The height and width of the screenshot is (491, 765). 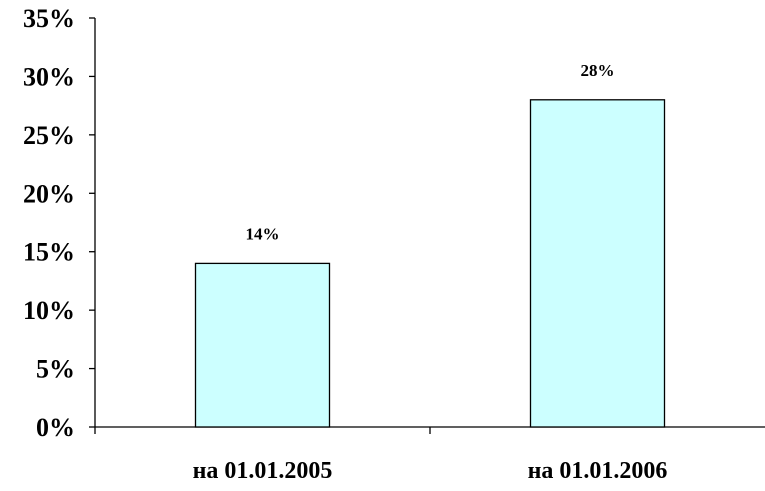 I want to click on y-tick-label: 35%, so click(x=49, y=18).